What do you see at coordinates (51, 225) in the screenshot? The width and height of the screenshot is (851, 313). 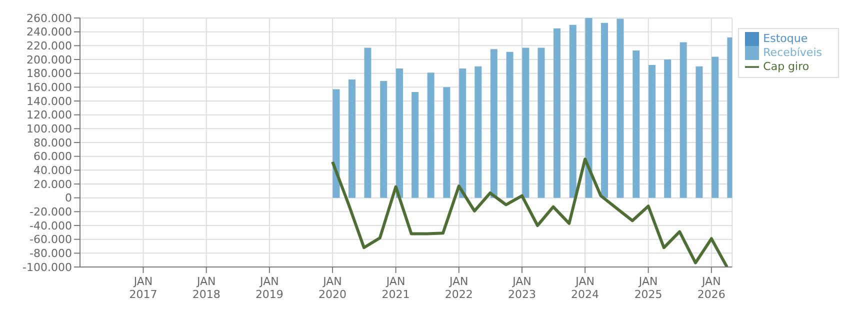 I see `y-tick-label: -40.000` at bounding box center [51, 225].